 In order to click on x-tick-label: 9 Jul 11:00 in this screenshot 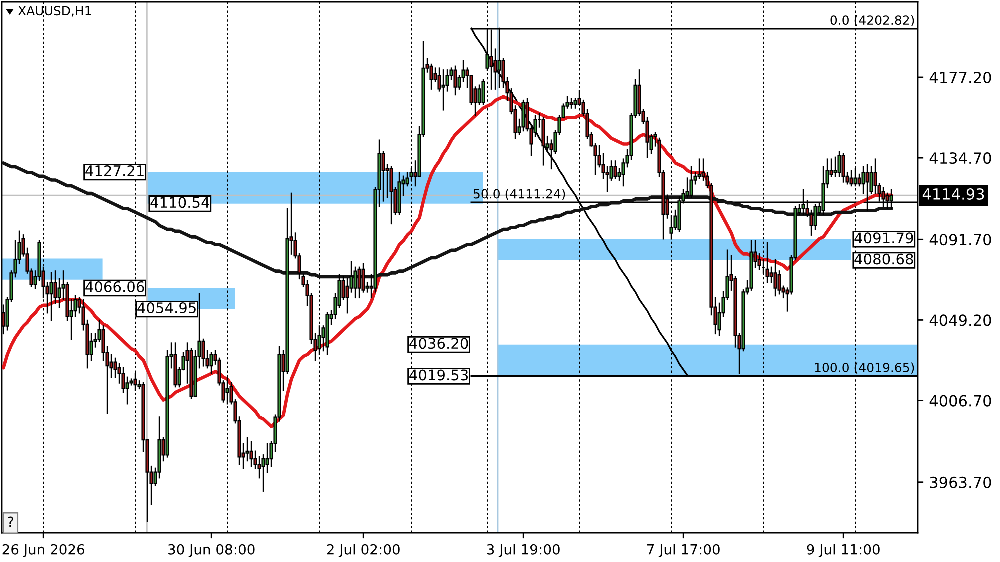, I will do `click(843, 551)`.